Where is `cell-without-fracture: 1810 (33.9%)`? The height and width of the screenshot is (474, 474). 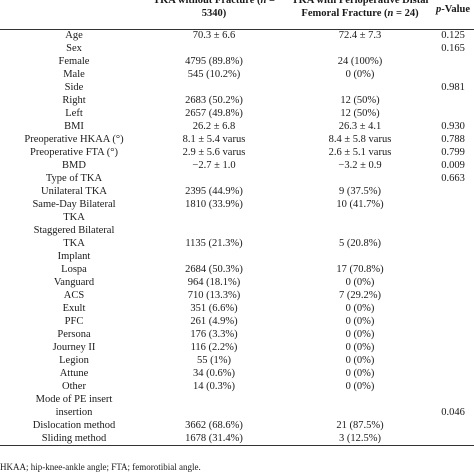
cell-without-fracture: 1810 (33.9%) is located at coordinates (214, 204).